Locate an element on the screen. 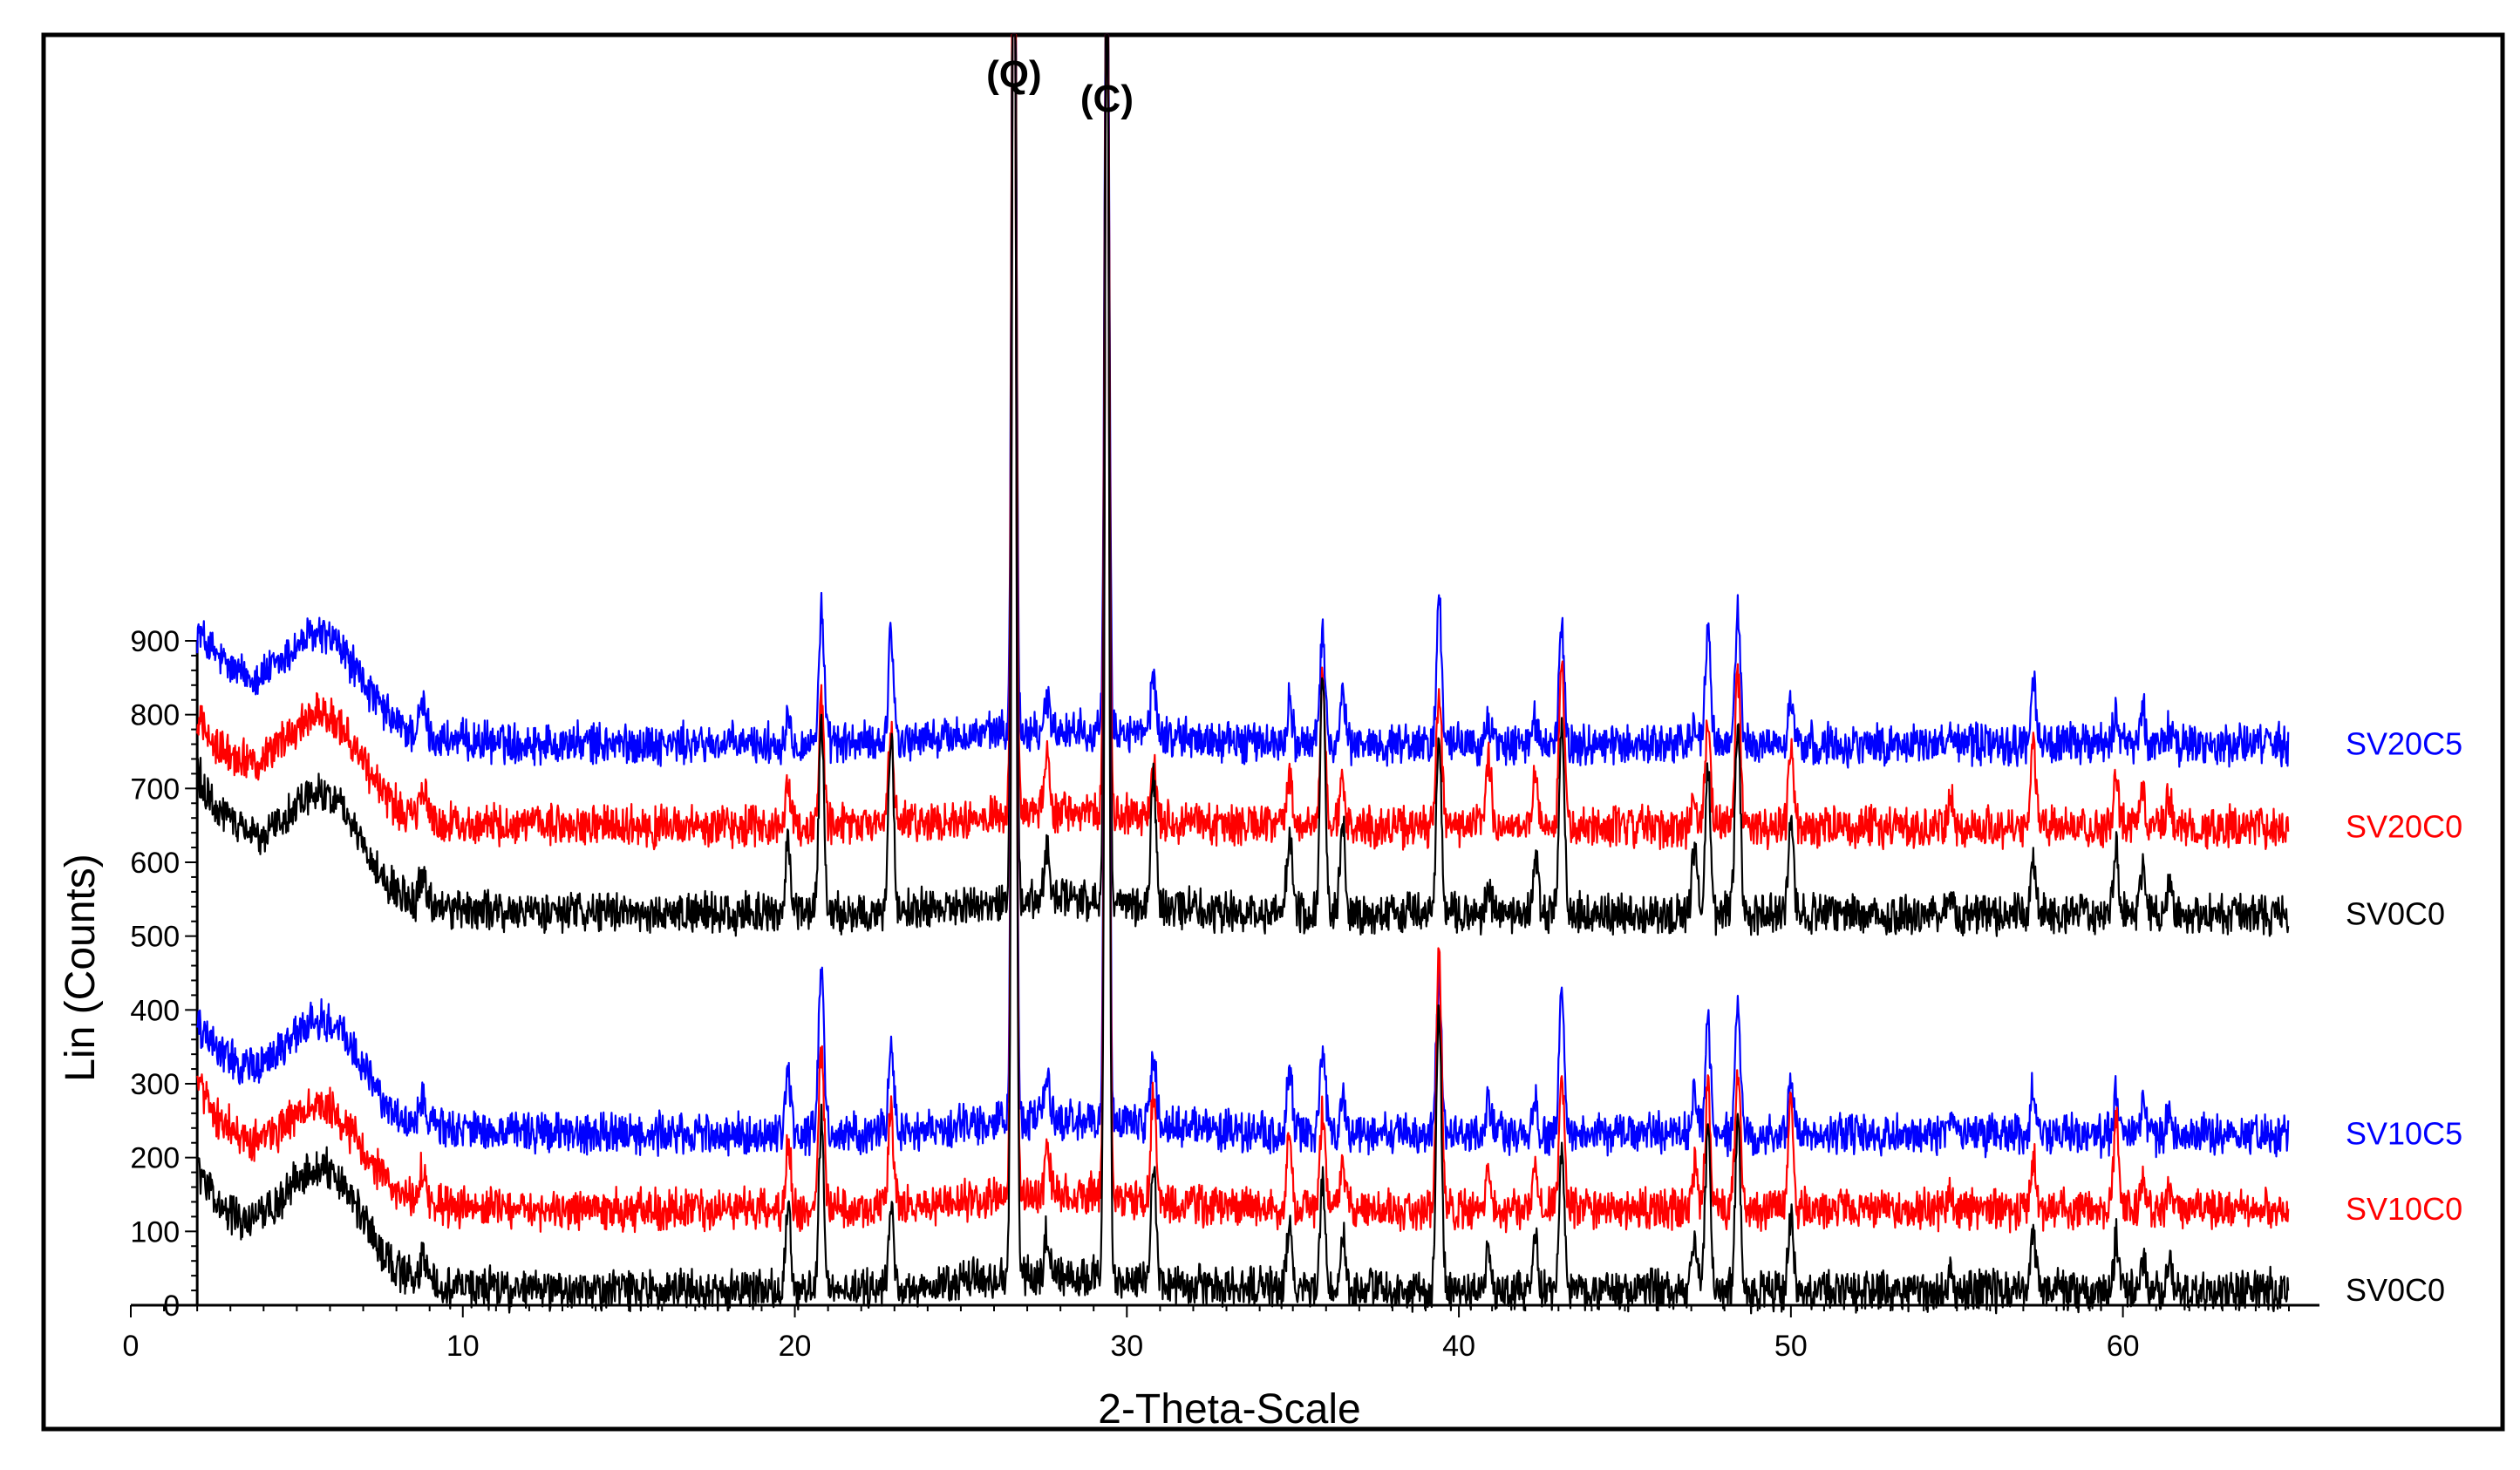 This screenshot has height=1470, width=2520. series-label-sv10c0-4: SV10C0 is located at coordinates (2404, 1209).